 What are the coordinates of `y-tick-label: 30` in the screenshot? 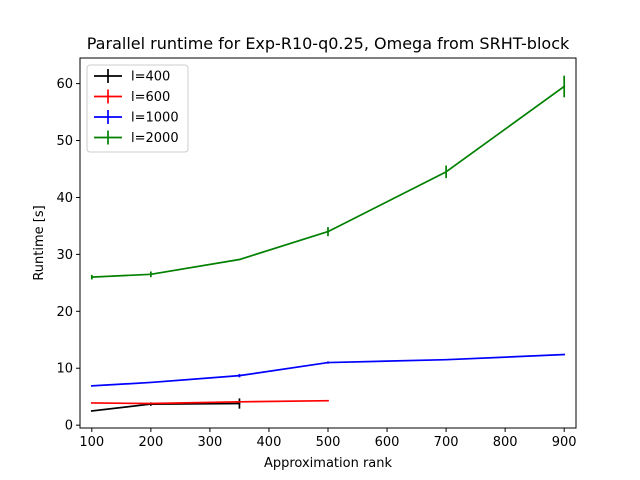 It's located at (64, 255).